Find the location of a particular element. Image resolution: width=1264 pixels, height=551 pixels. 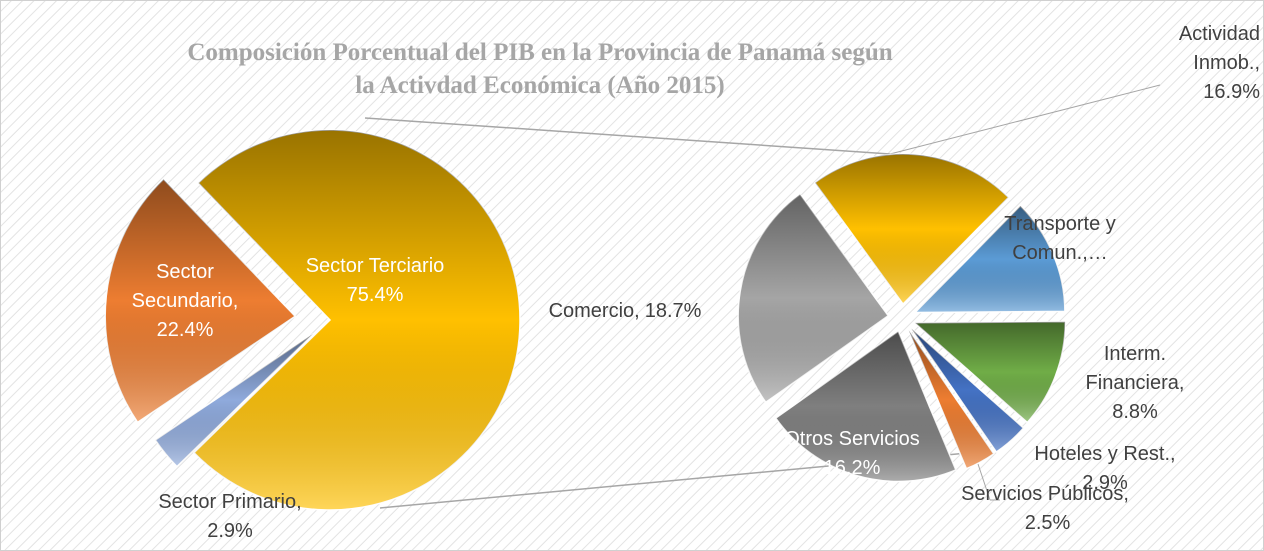

leader-line is located at coordinates (1025, 119).